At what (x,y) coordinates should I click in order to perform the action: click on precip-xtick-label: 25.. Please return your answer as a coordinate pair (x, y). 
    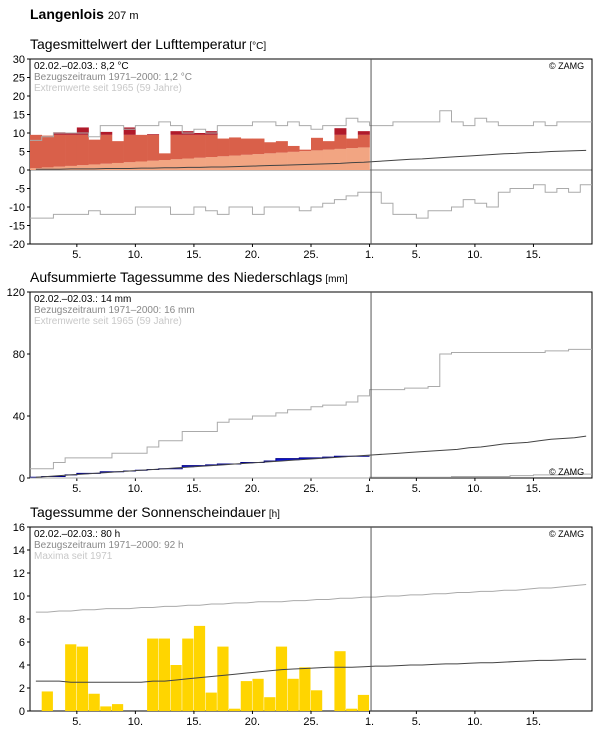
    Looking at the image, I should click on (310, 489).